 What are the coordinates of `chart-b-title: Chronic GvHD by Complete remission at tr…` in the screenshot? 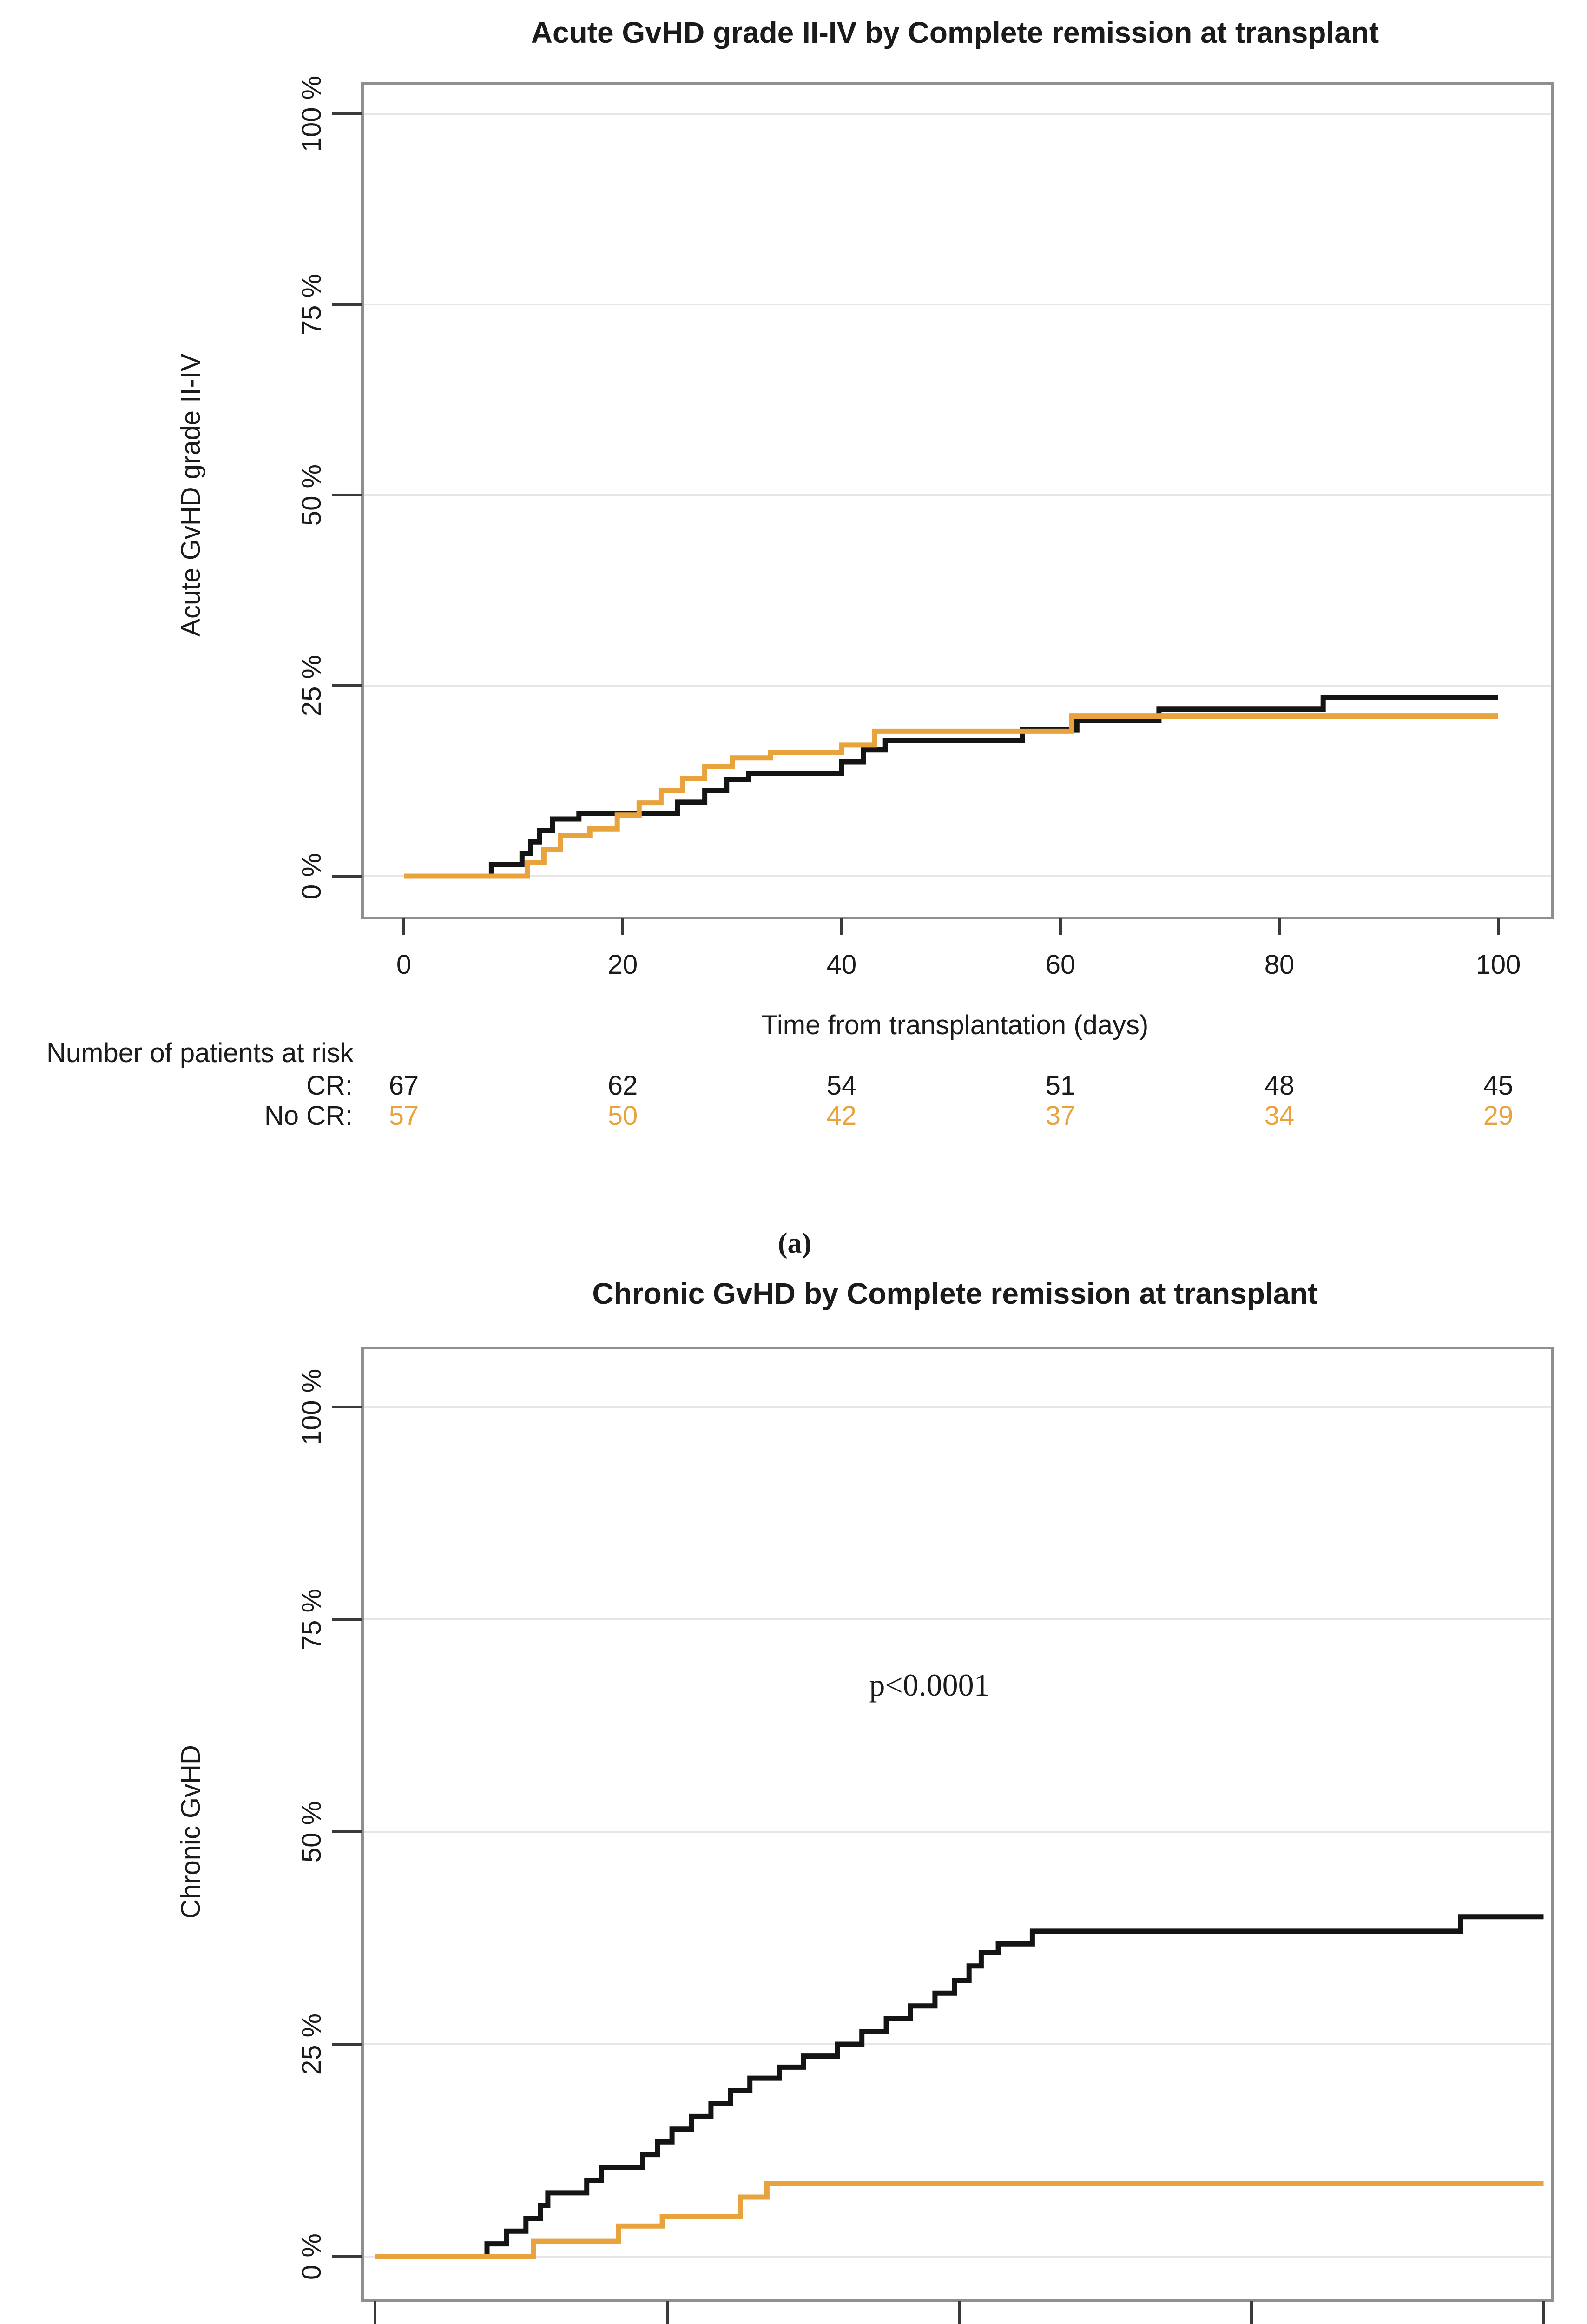 It's located at (955, 1293).